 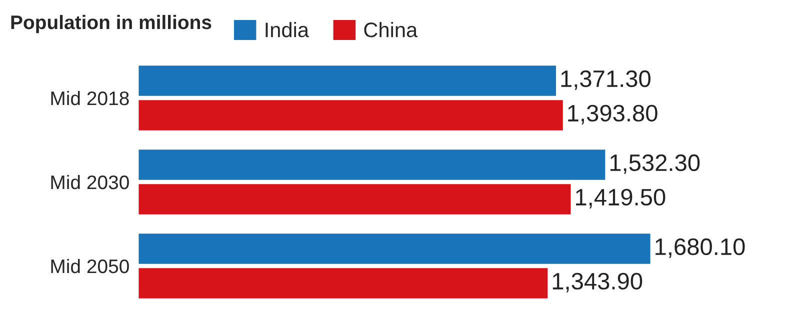 What do you see at coordinates (90, 182) in the screenshot?
I see `y-tick-label: Mid 2030` at bounding box center [90, 182].